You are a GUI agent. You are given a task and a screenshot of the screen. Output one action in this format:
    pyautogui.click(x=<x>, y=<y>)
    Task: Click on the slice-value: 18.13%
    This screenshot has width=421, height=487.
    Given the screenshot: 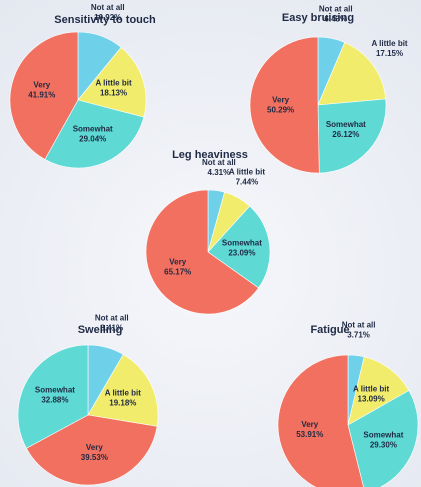 What is the action you would take?
    pyautogui.click(x=113, y=93)
    